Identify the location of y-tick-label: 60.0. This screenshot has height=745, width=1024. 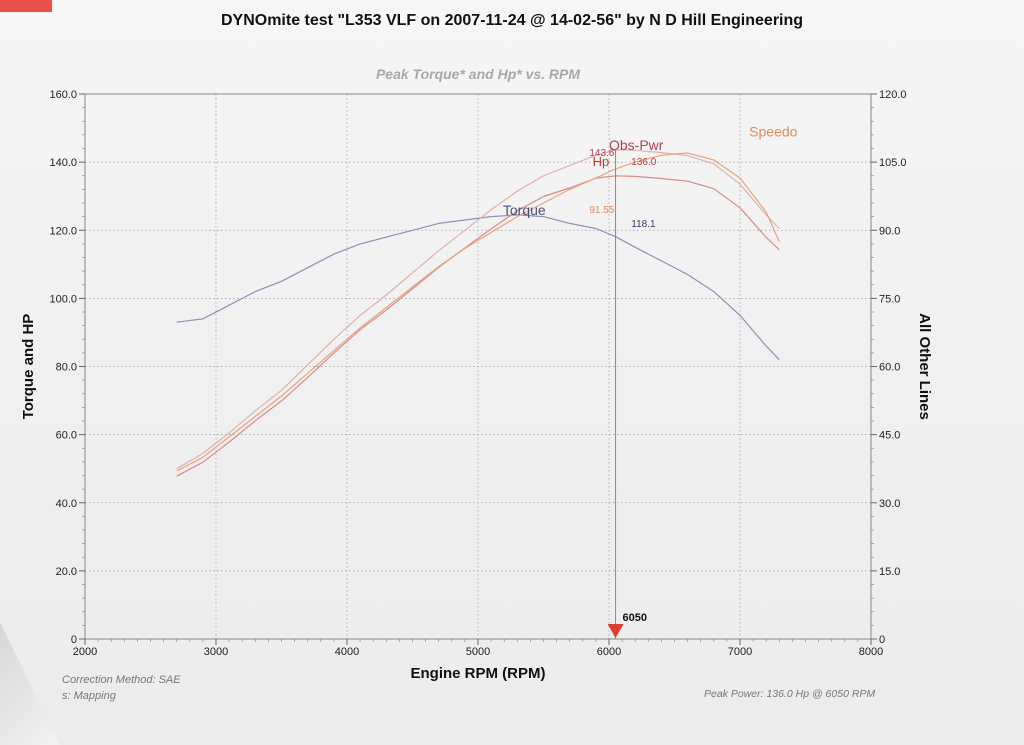
(66, 436).